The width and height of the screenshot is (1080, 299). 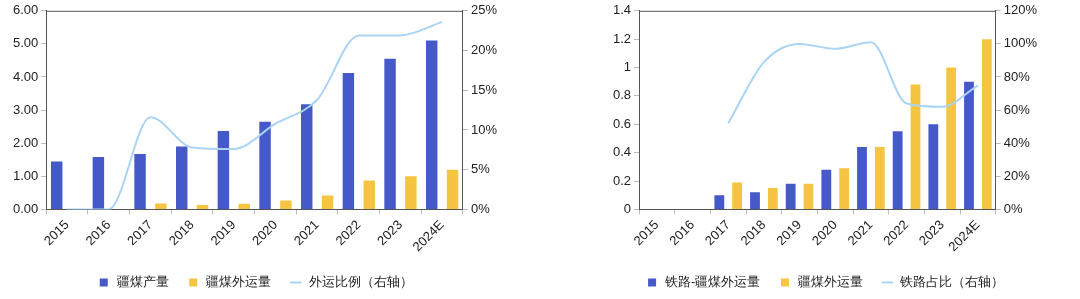 I want to click on y2-tick-label: 25%, so click(x=484, y=10).